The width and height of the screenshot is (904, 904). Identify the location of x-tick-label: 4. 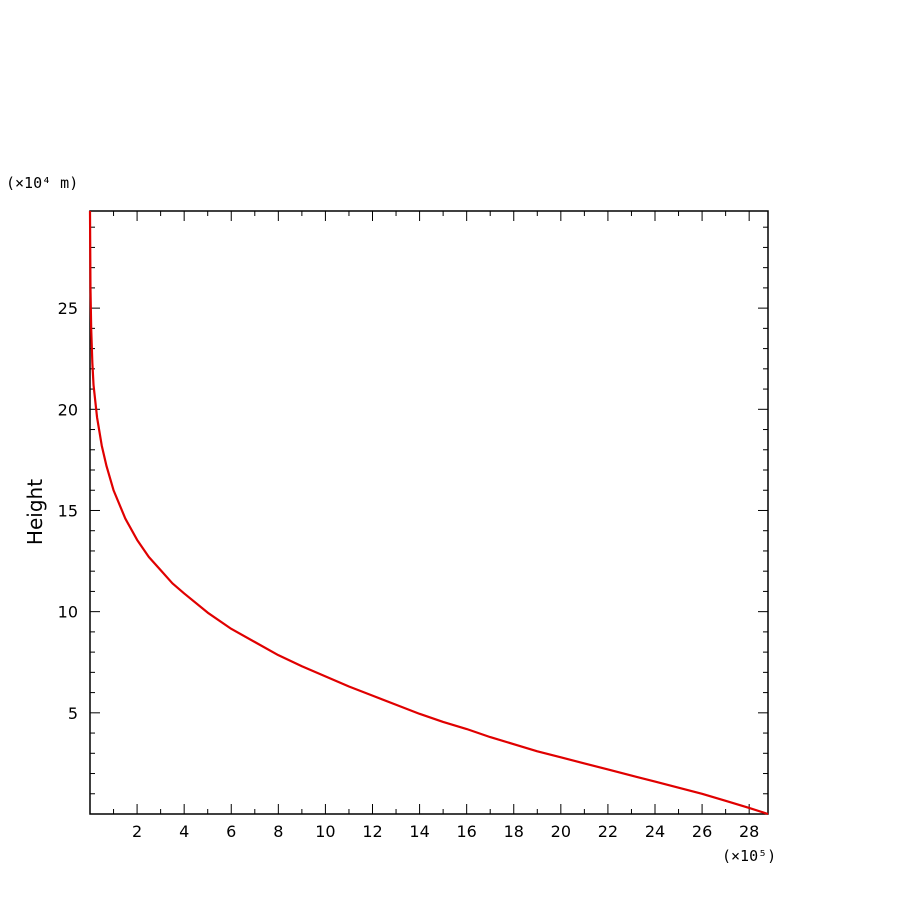
(184, 831).